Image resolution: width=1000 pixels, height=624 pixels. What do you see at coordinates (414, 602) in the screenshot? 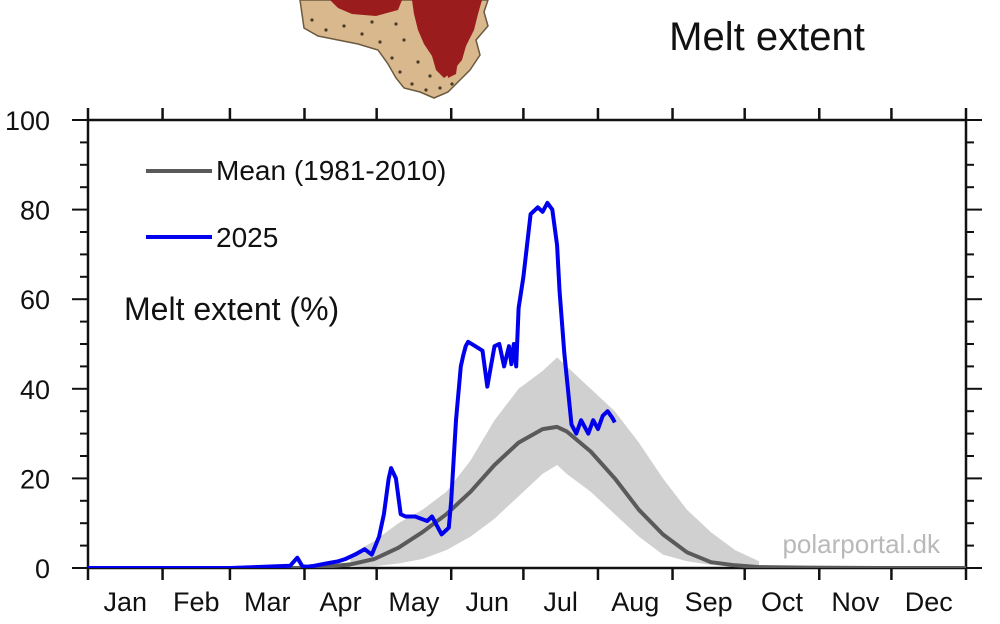
I see `x-tick-label-may: May` at bounding box center [414, 602].